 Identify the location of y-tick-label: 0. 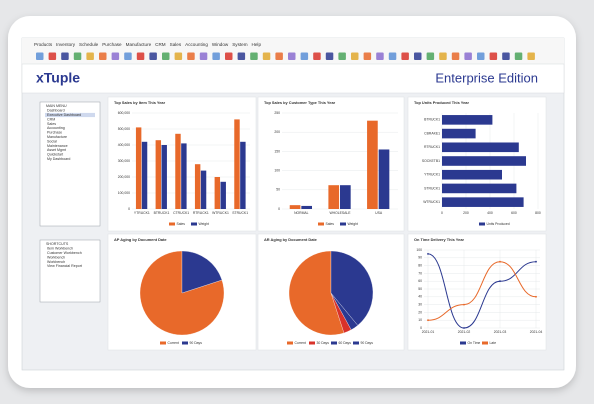
(279, 209).